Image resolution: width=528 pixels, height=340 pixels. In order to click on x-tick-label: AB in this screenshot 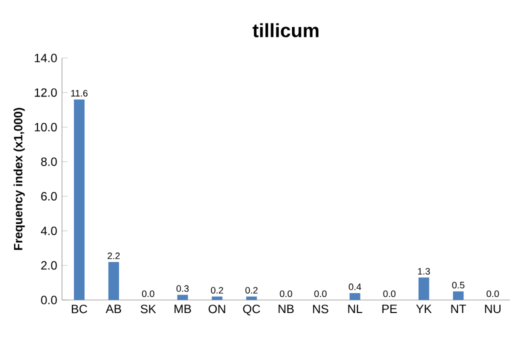, I will do `click(114, 308)`.